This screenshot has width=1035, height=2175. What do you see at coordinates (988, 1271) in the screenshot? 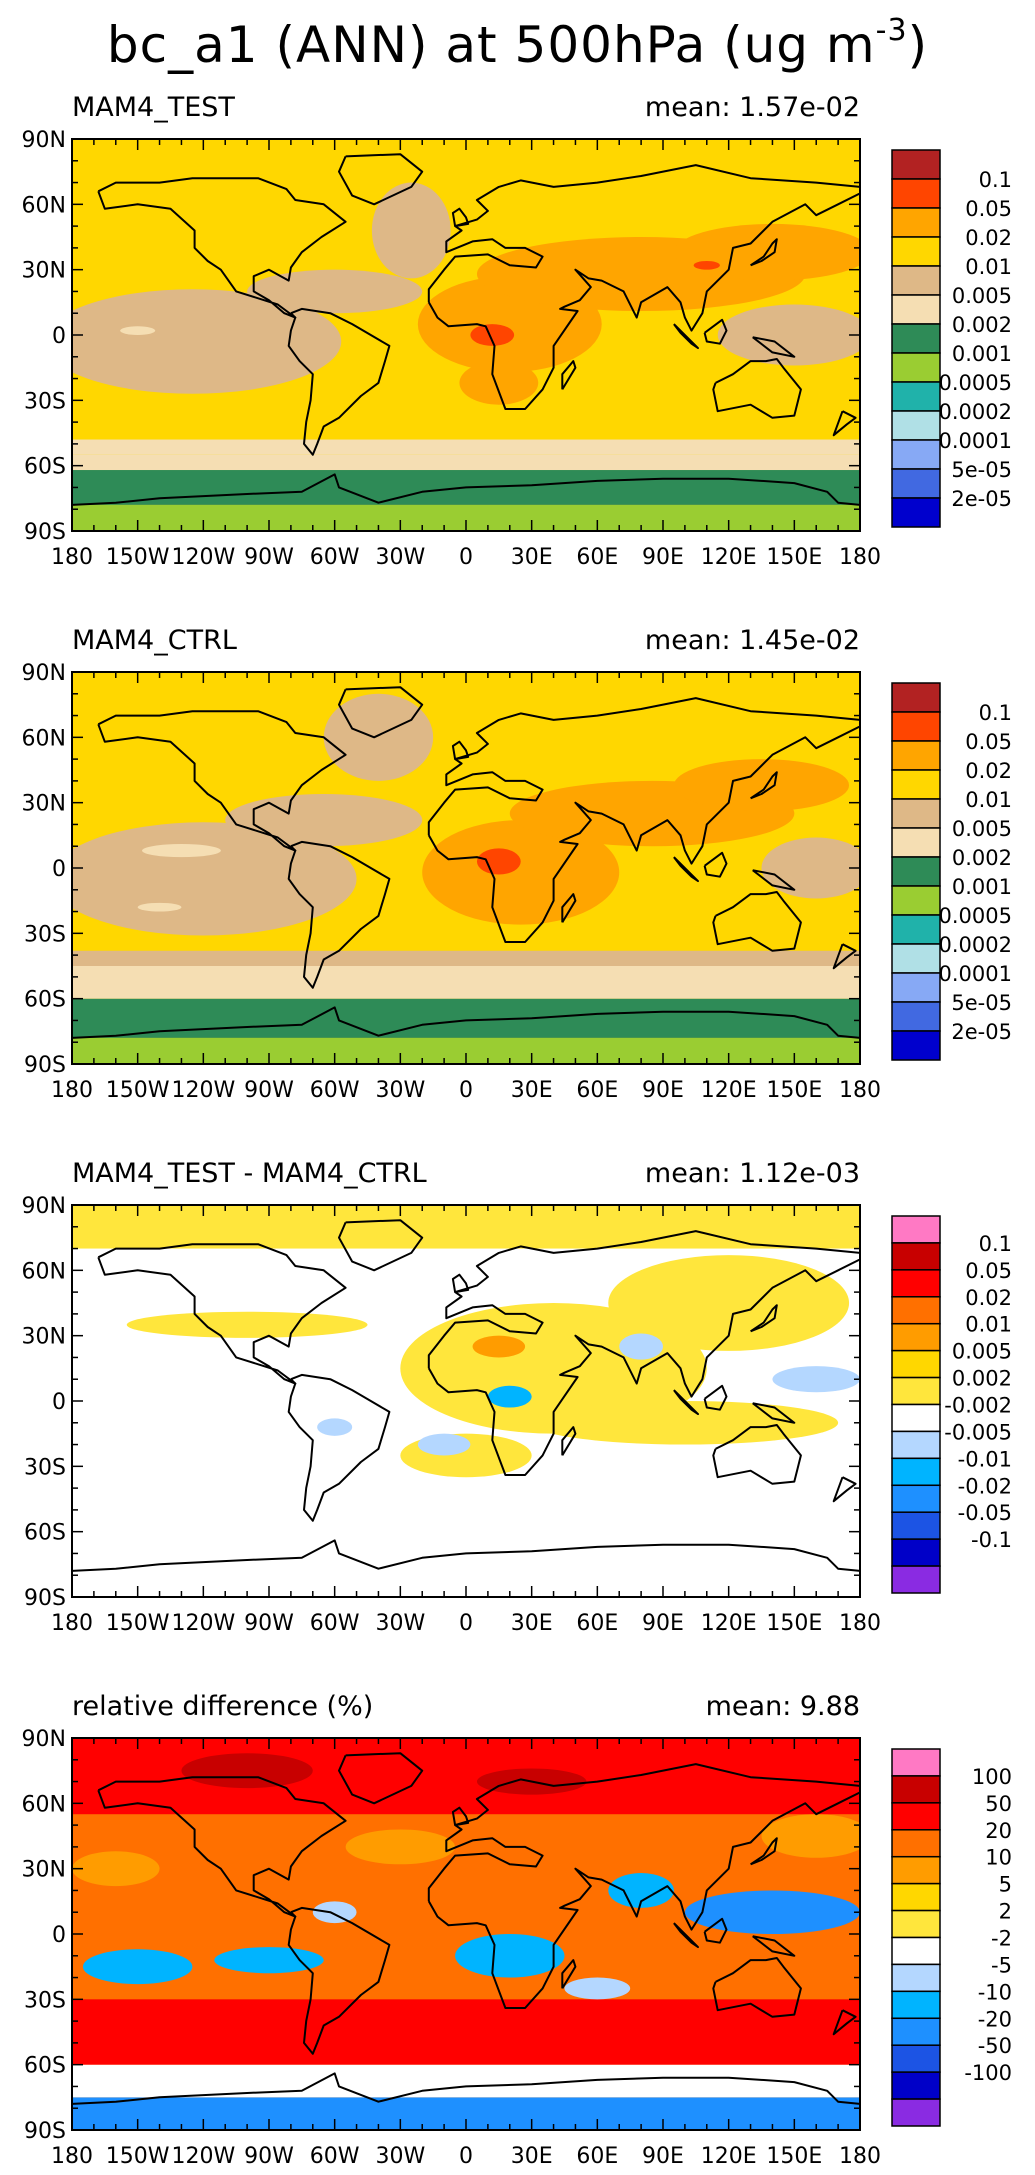
I see `colorbar-level-label: 0.05` at bounding box center [988, 1271].